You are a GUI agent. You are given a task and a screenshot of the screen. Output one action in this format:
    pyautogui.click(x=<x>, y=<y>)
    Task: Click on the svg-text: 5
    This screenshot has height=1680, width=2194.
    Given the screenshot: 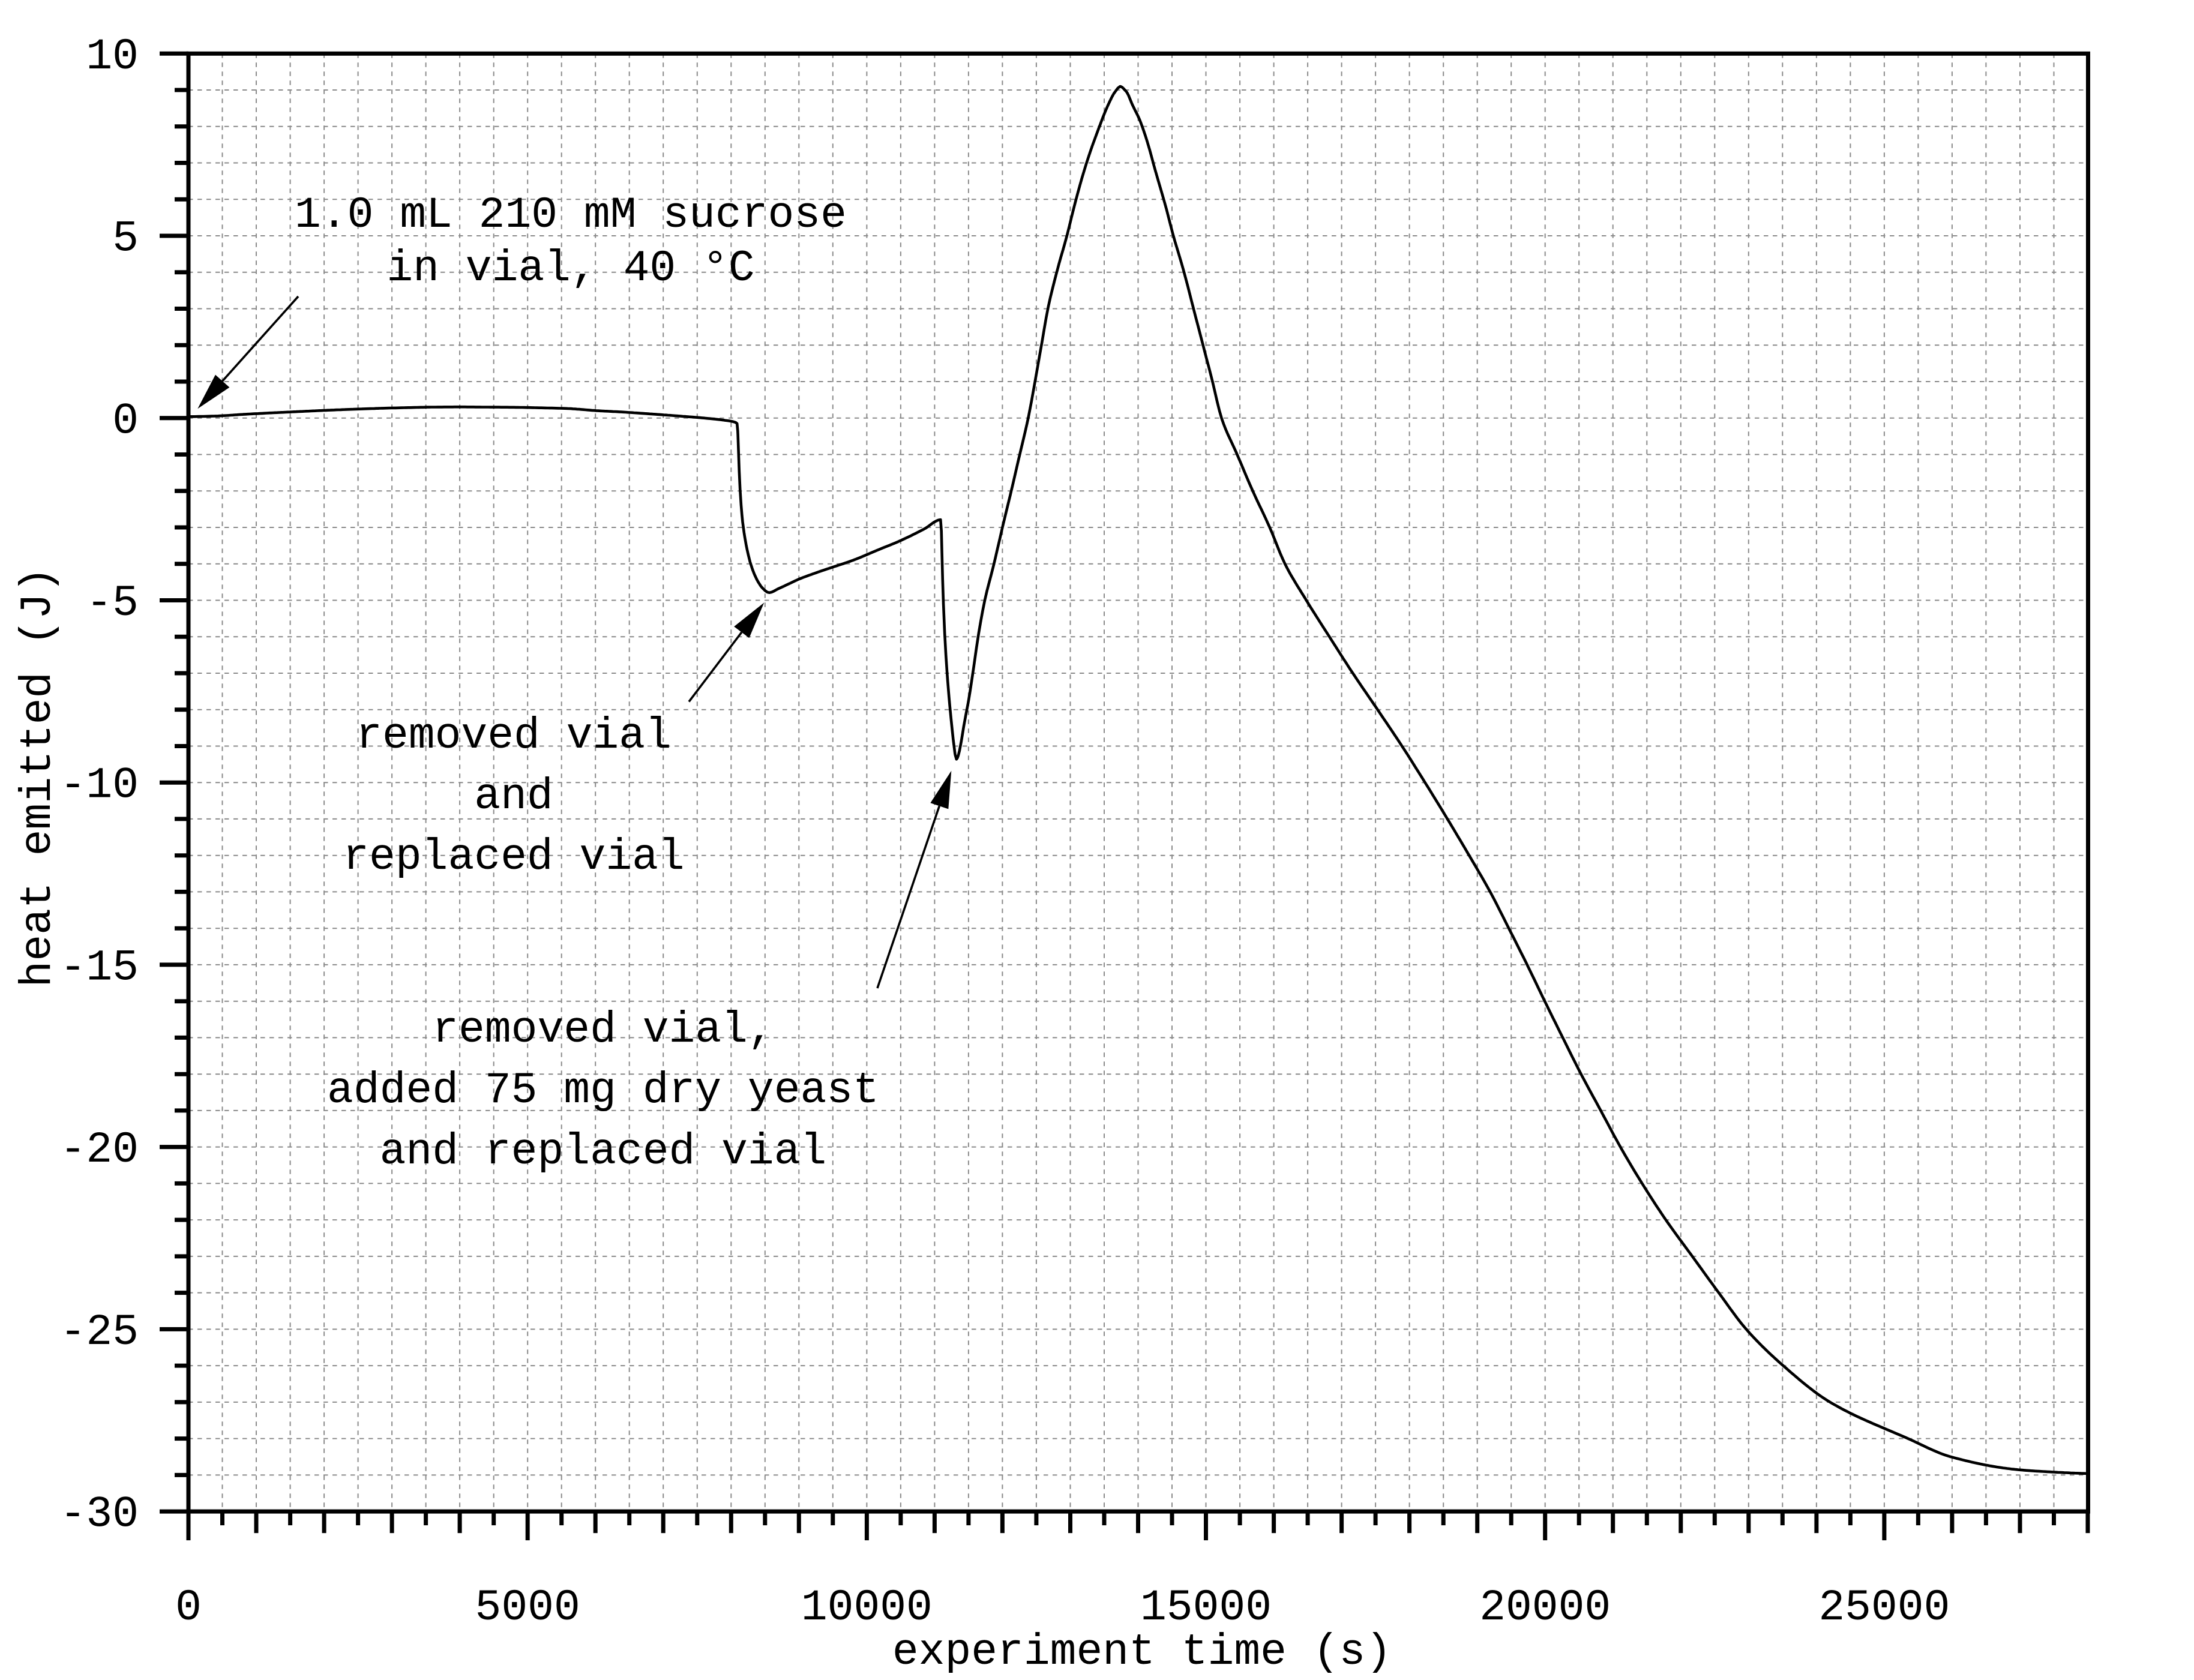 What is the action you would take?
    pyautogui.click(x=126, y=239)
    